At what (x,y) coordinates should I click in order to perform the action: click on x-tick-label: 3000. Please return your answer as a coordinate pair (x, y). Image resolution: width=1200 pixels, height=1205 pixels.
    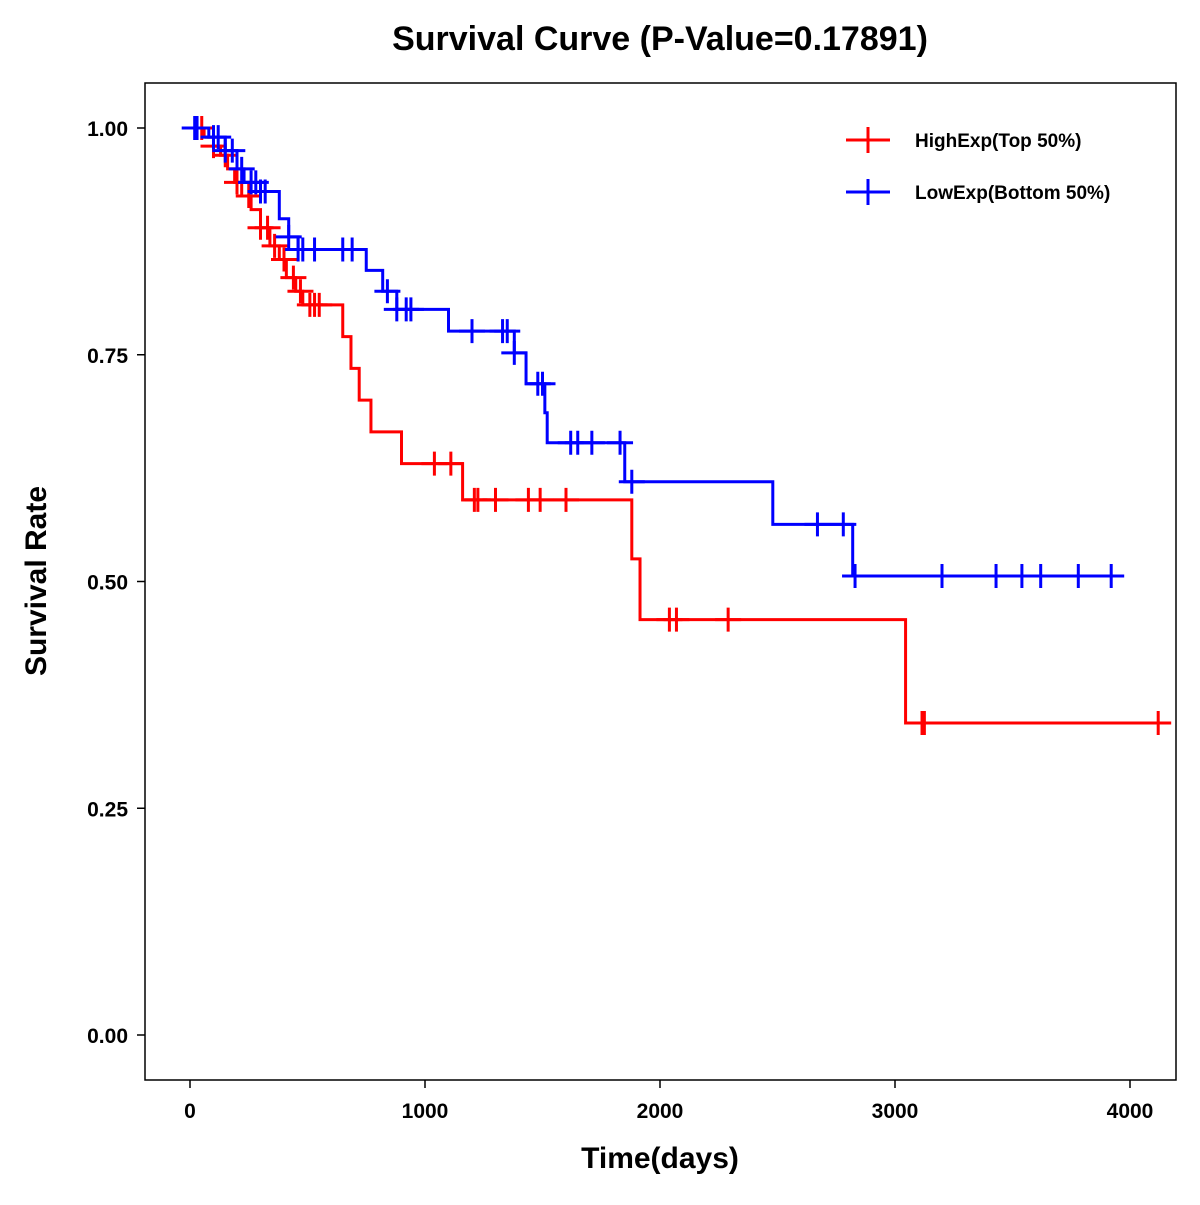
    Looking at the image, I should click on (895, 1111).